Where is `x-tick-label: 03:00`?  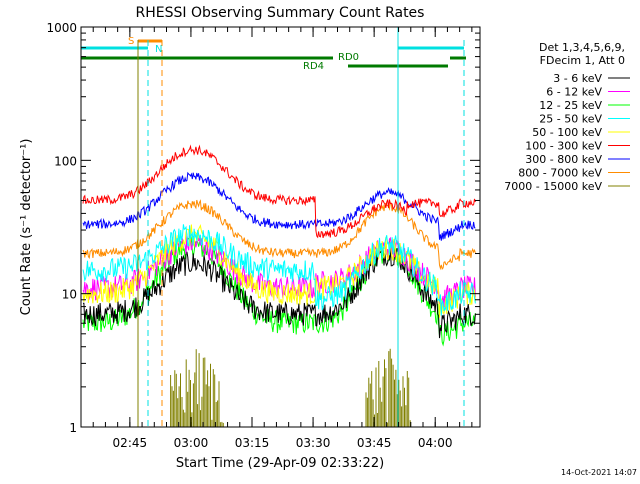 x-tick-label: 03:00 is located at coordinates (191, 443).